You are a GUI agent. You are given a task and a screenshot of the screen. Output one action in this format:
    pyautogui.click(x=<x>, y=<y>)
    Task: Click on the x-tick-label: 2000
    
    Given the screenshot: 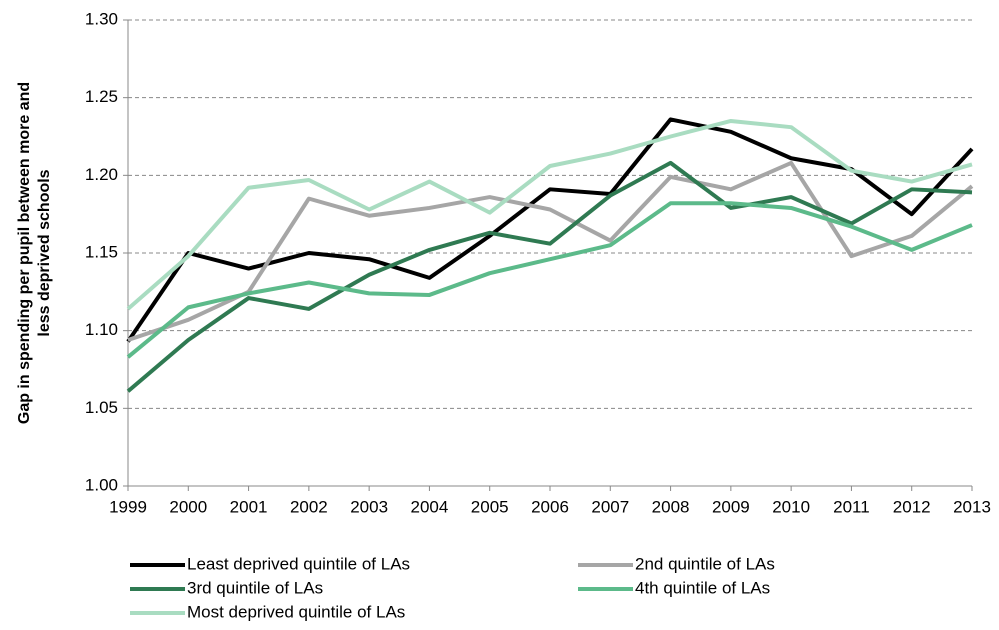 What is the action you would take?
    pyautogui.click(x=188, y=506)
    